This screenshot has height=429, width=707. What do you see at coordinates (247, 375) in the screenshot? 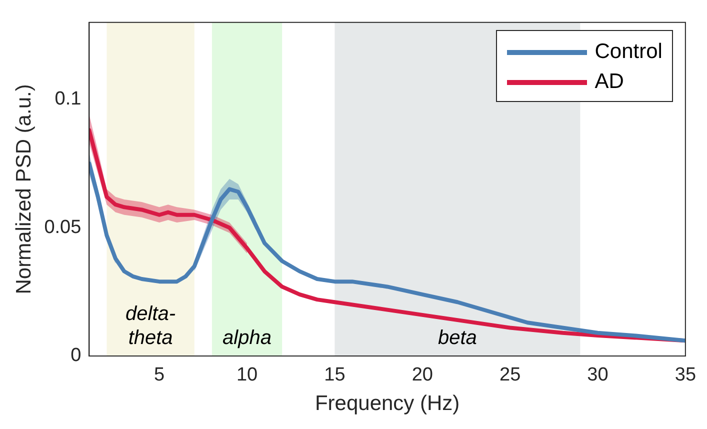
I see `x-tick-label: 10` at bounding box center [247, 375].